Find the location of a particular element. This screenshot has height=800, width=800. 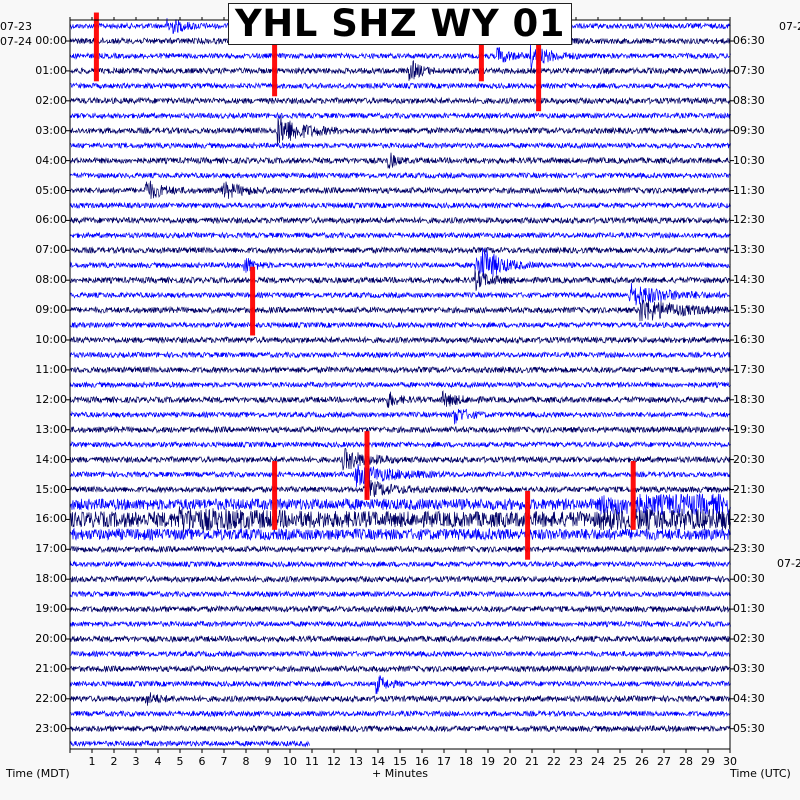

left-time-label: 22:00 is located at coordinates (51, 698).